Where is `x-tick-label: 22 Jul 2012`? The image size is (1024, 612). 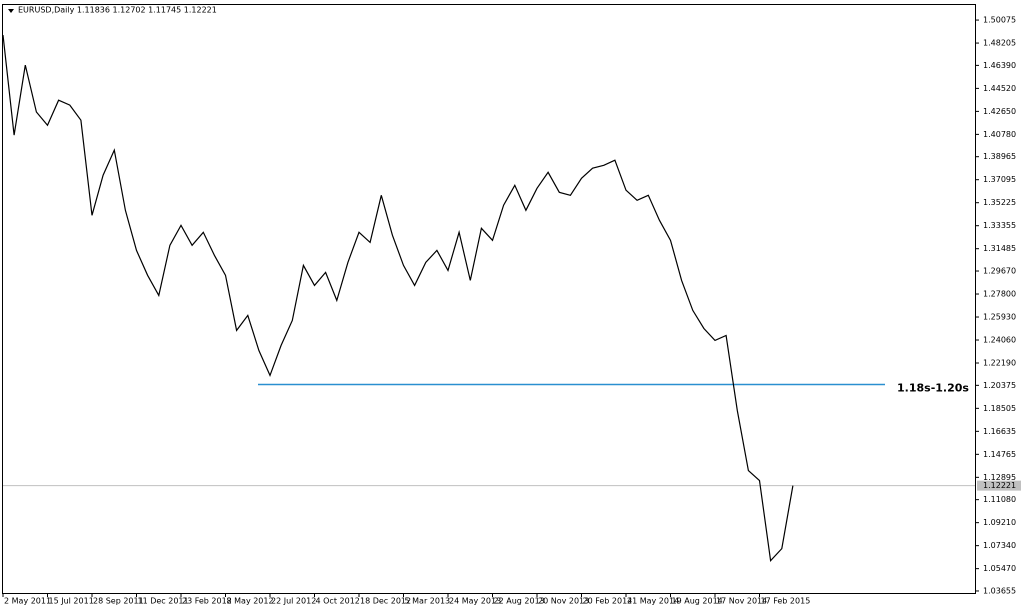
x-tick-label: 22 Jul 2012 is located at coordinates (293, 601).